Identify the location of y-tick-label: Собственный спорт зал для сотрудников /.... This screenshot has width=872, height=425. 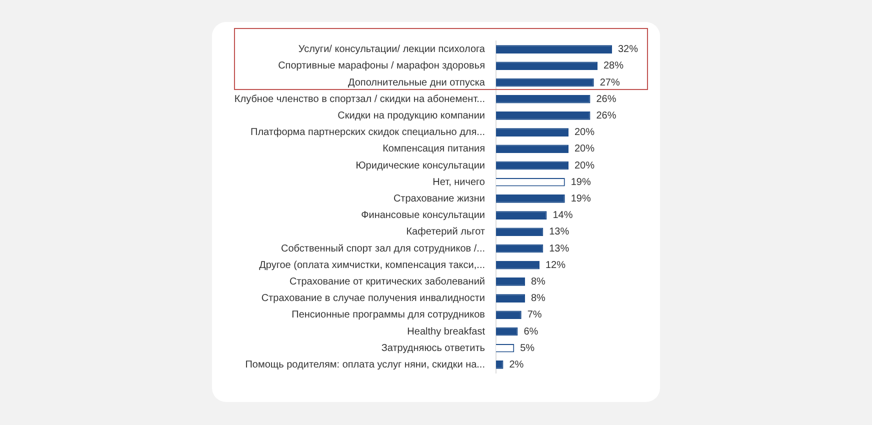
(383, 248).